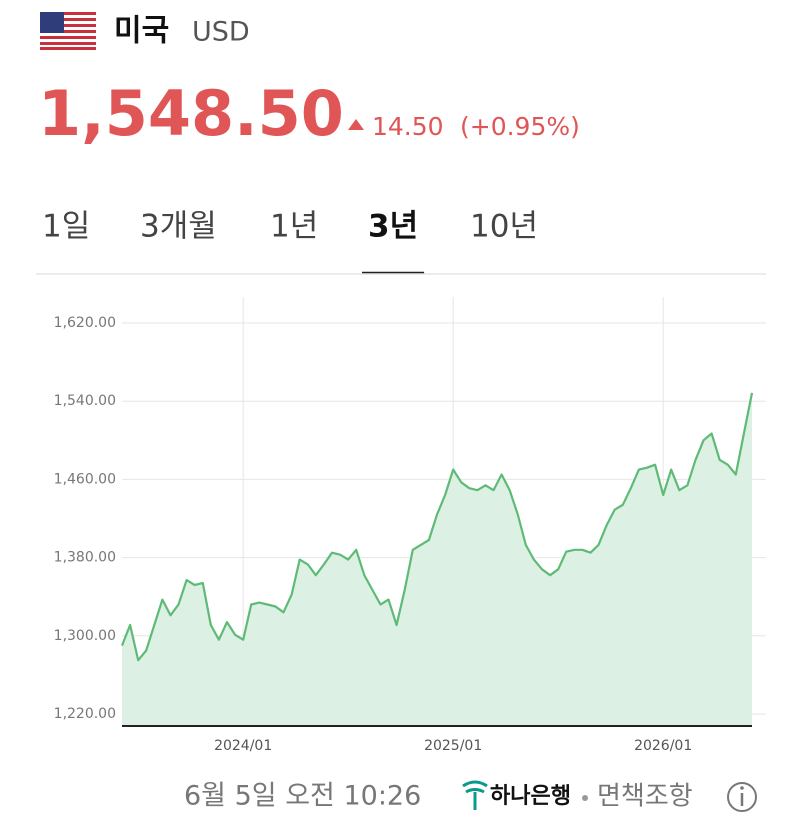  What do you see at coordinates (85, 714) in the screenshot?
I see `y-tick-label: 1,220.00` at bounding box center [85, 714].